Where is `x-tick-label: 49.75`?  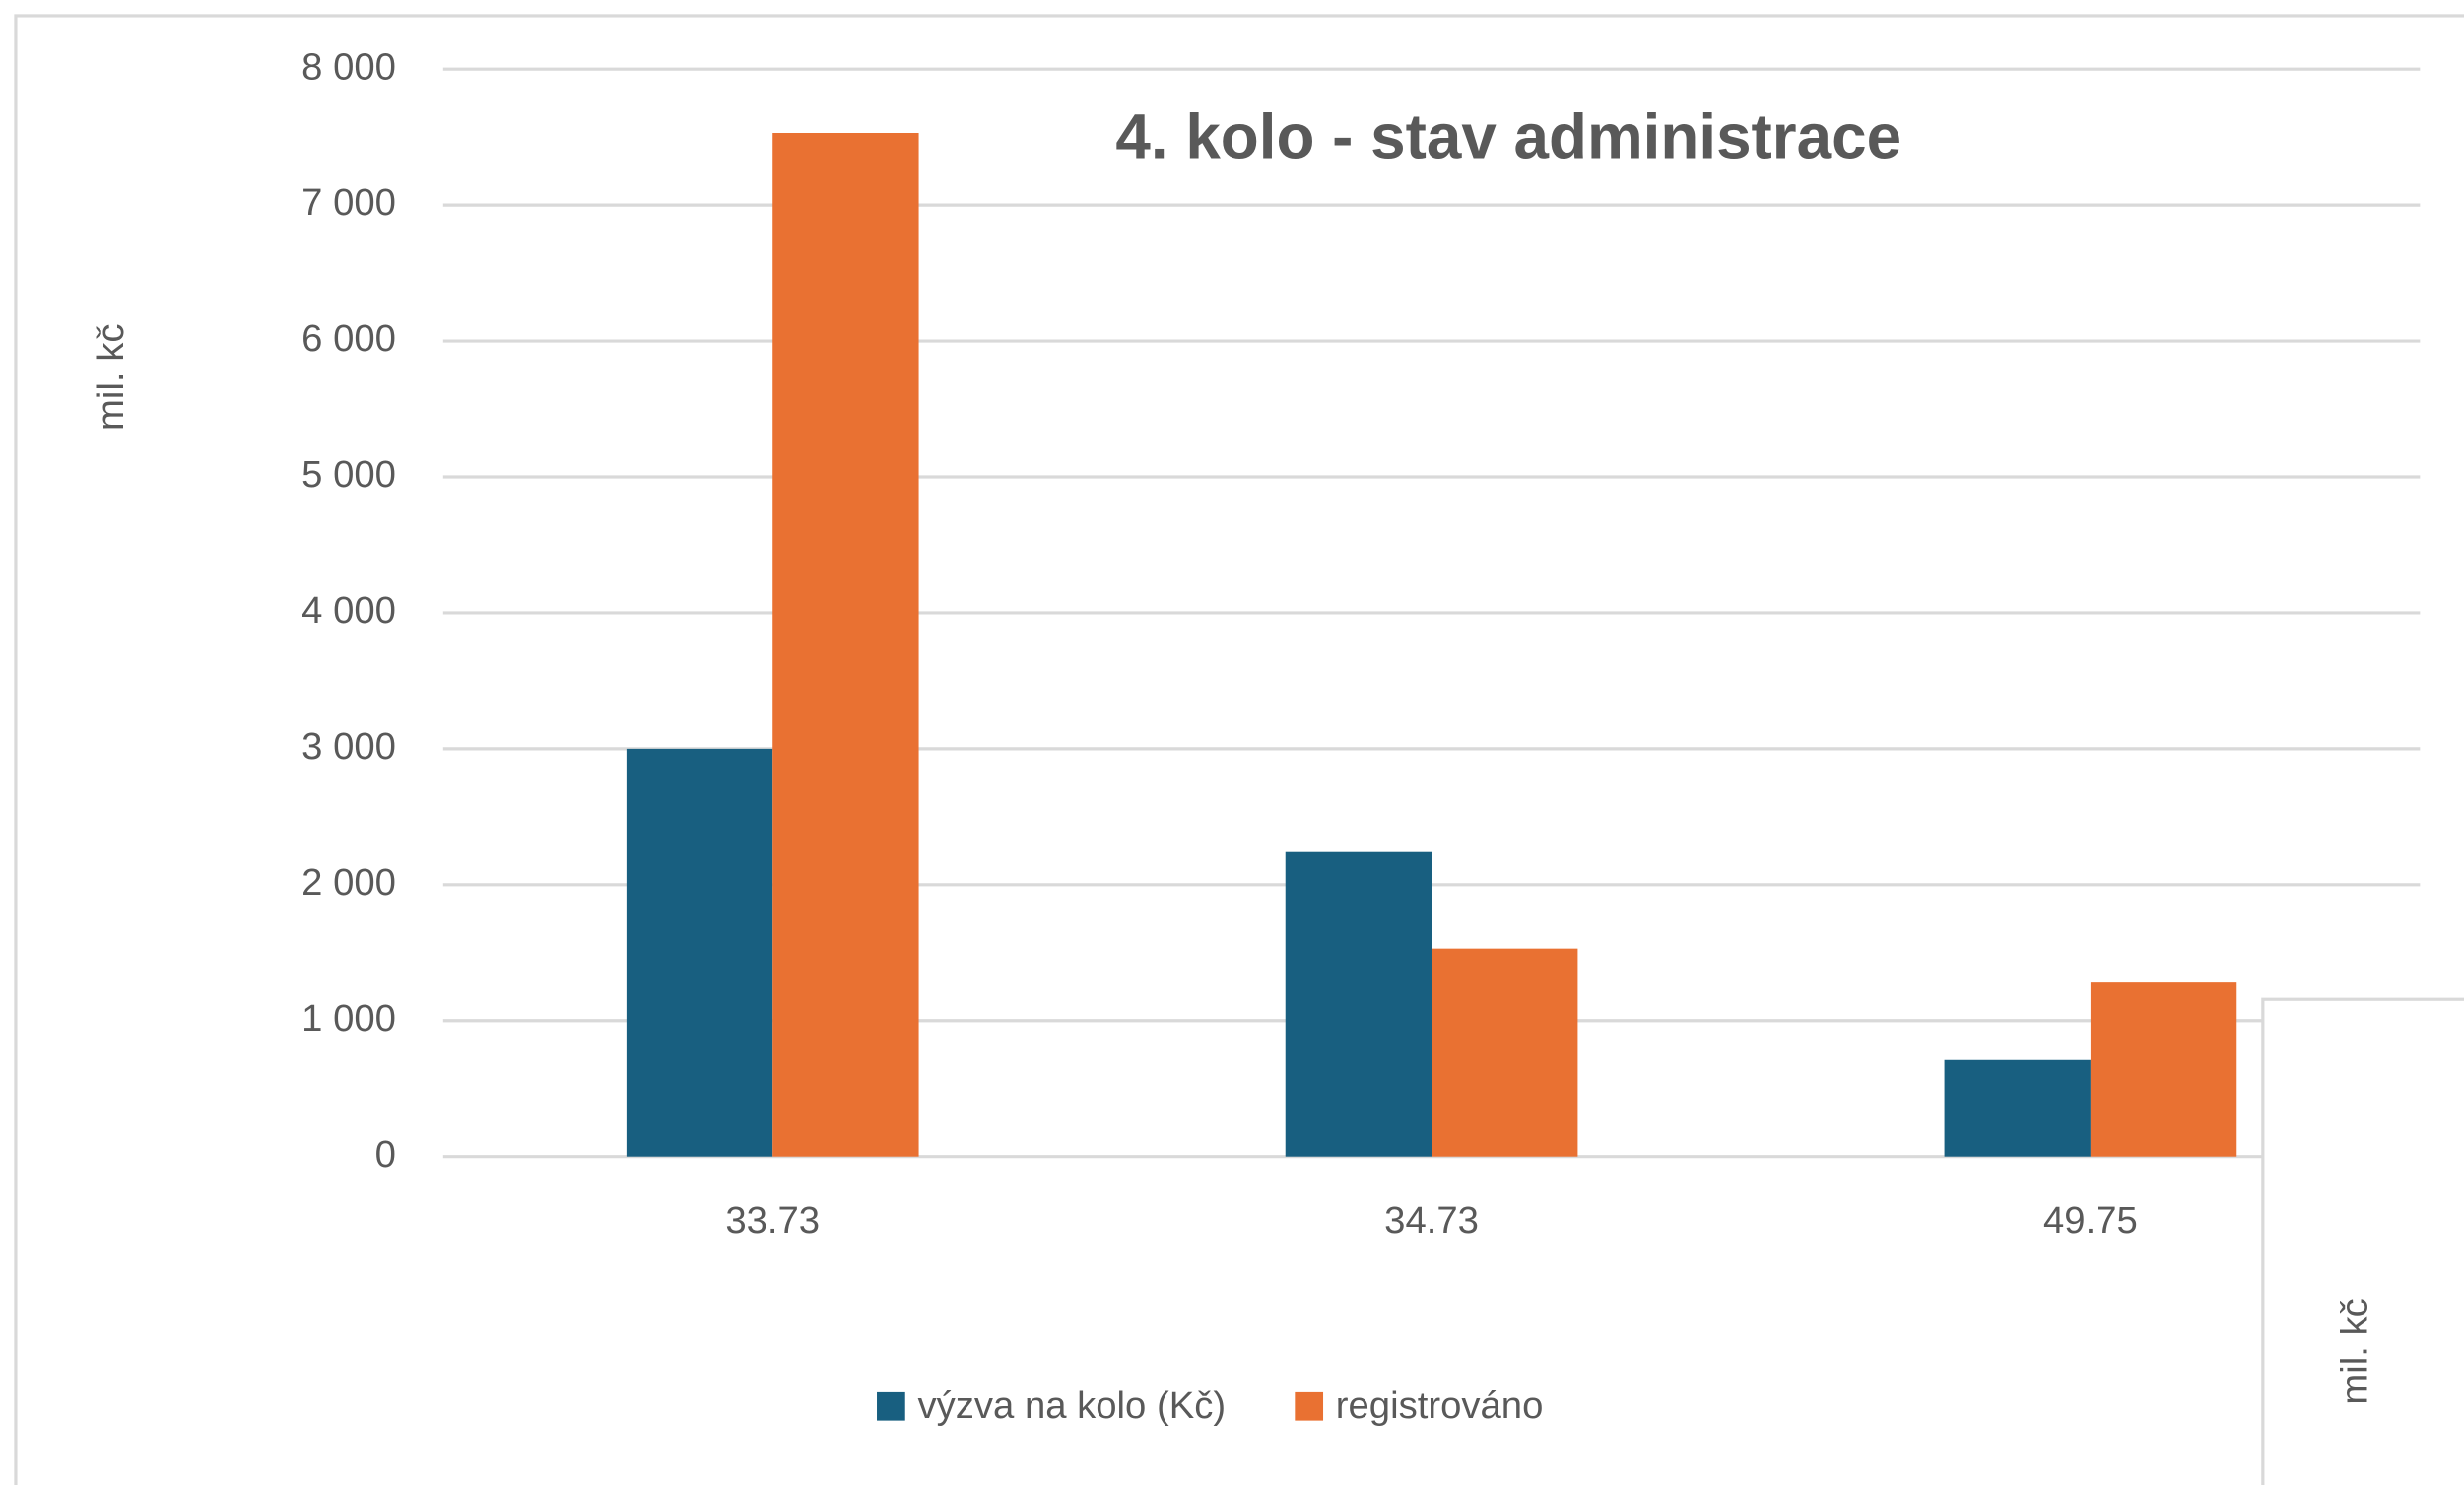 x-tick-label: 49.75 is located at coordinates (2090, 1220).